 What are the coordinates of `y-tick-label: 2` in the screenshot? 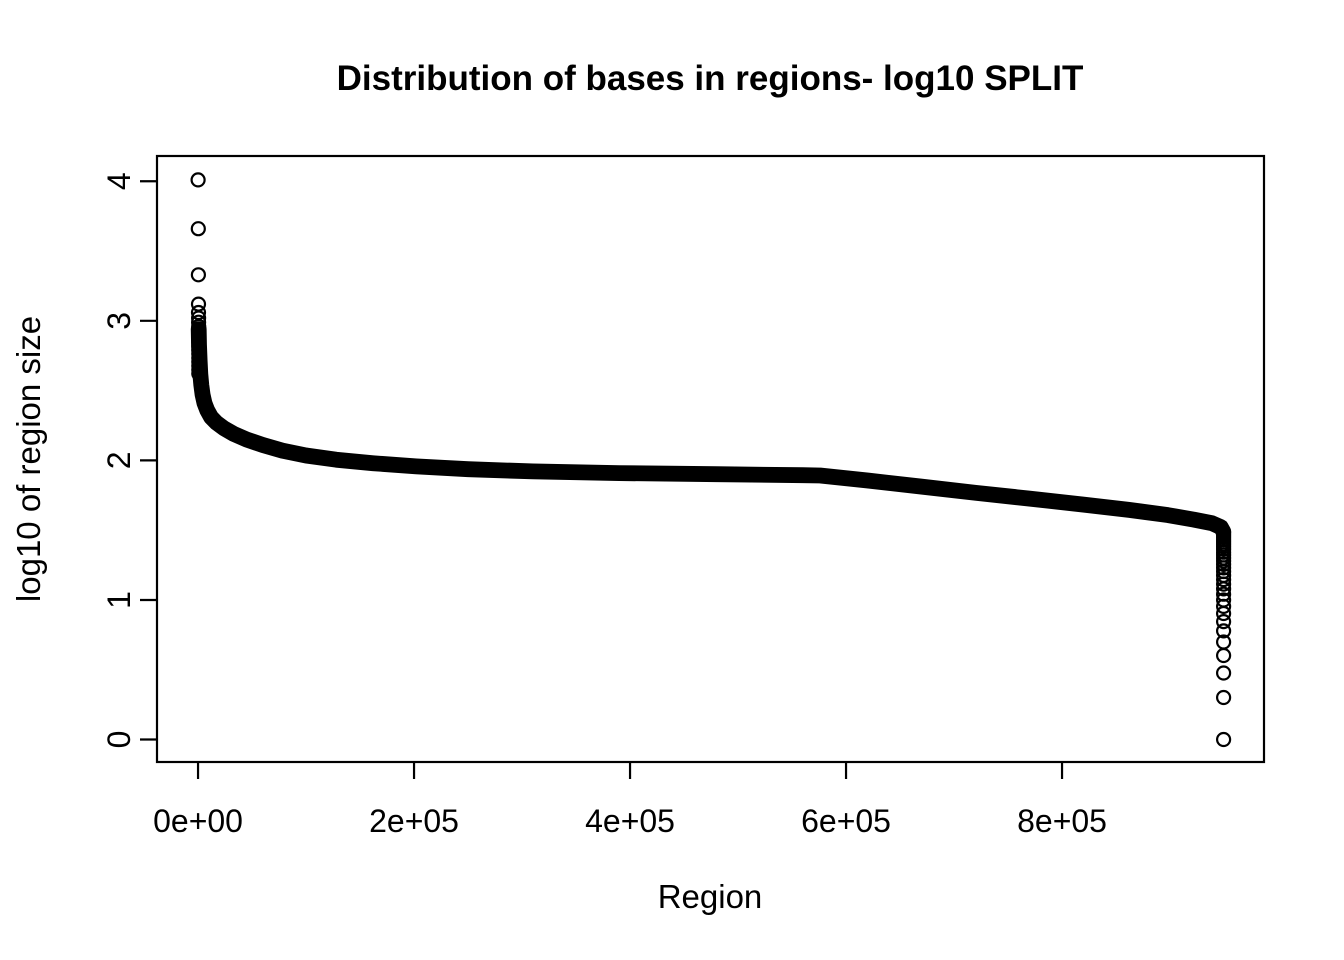 It's located at (119, 460).